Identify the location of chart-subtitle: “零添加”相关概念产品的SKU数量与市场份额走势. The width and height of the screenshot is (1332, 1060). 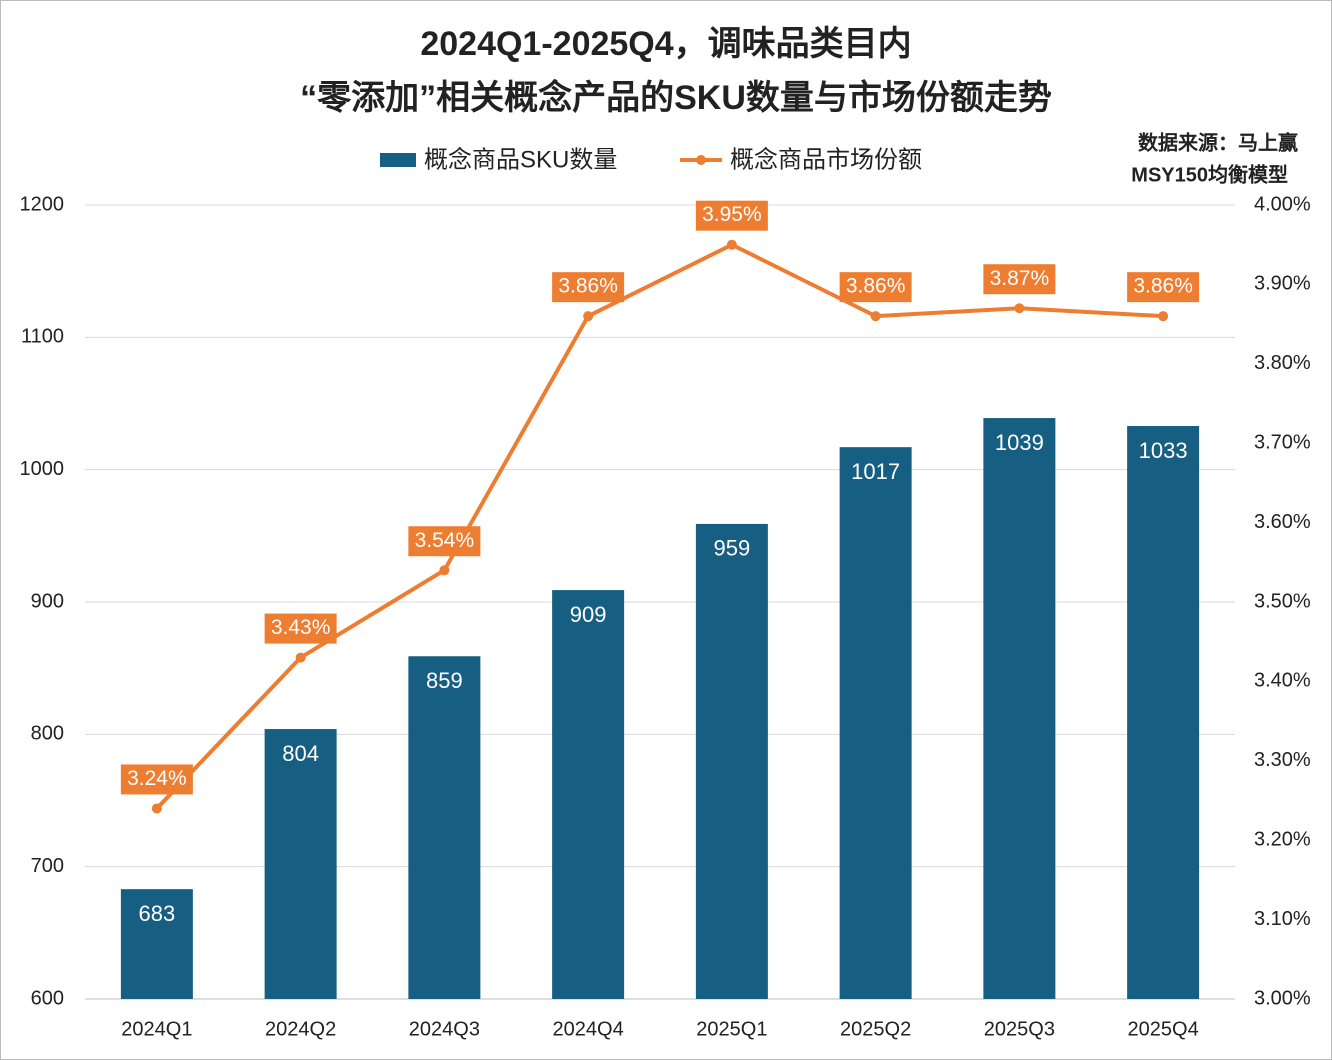
(676, 97).